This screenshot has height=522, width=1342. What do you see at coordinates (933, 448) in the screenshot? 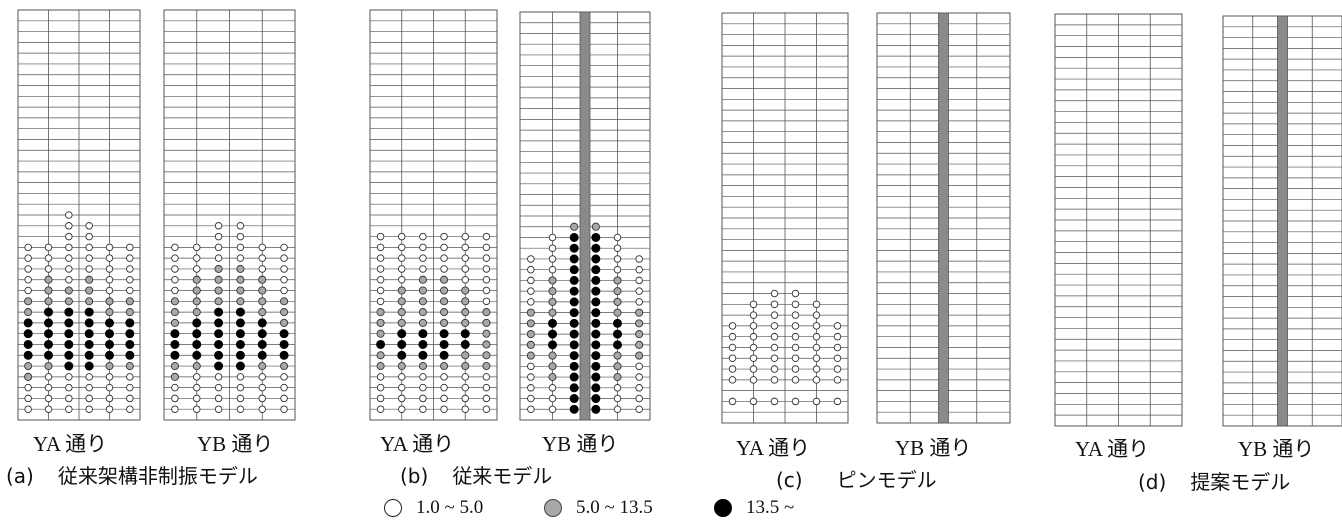
I see `frame-label-c-yb: YB 通り` at bounding box center [933, 448].